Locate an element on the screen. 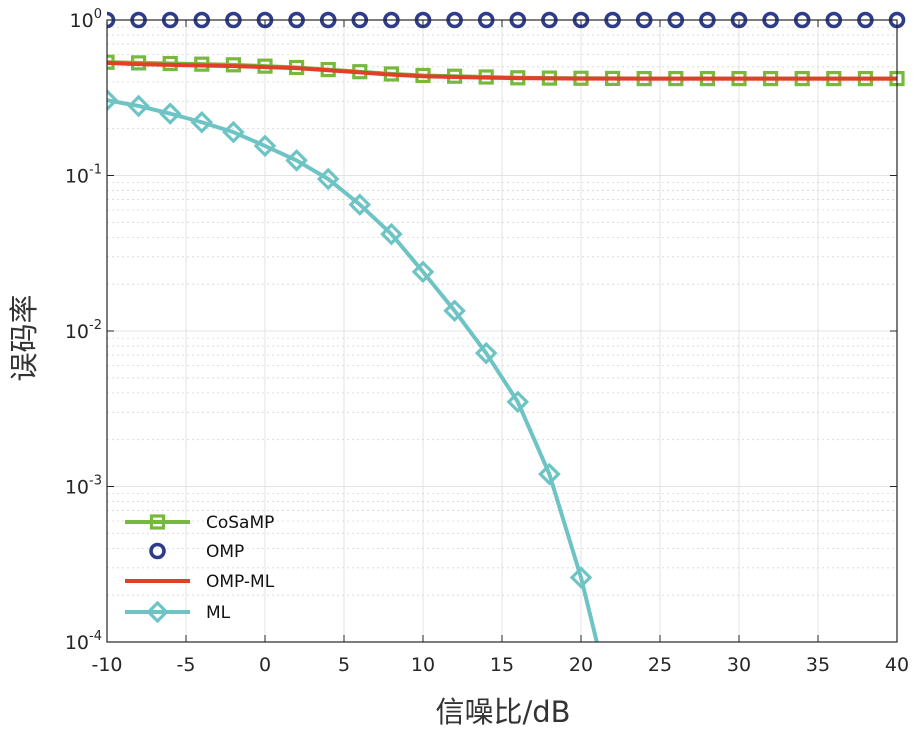  legend-item-cosamp: CoSaMP is located at coordinates (199, 523).